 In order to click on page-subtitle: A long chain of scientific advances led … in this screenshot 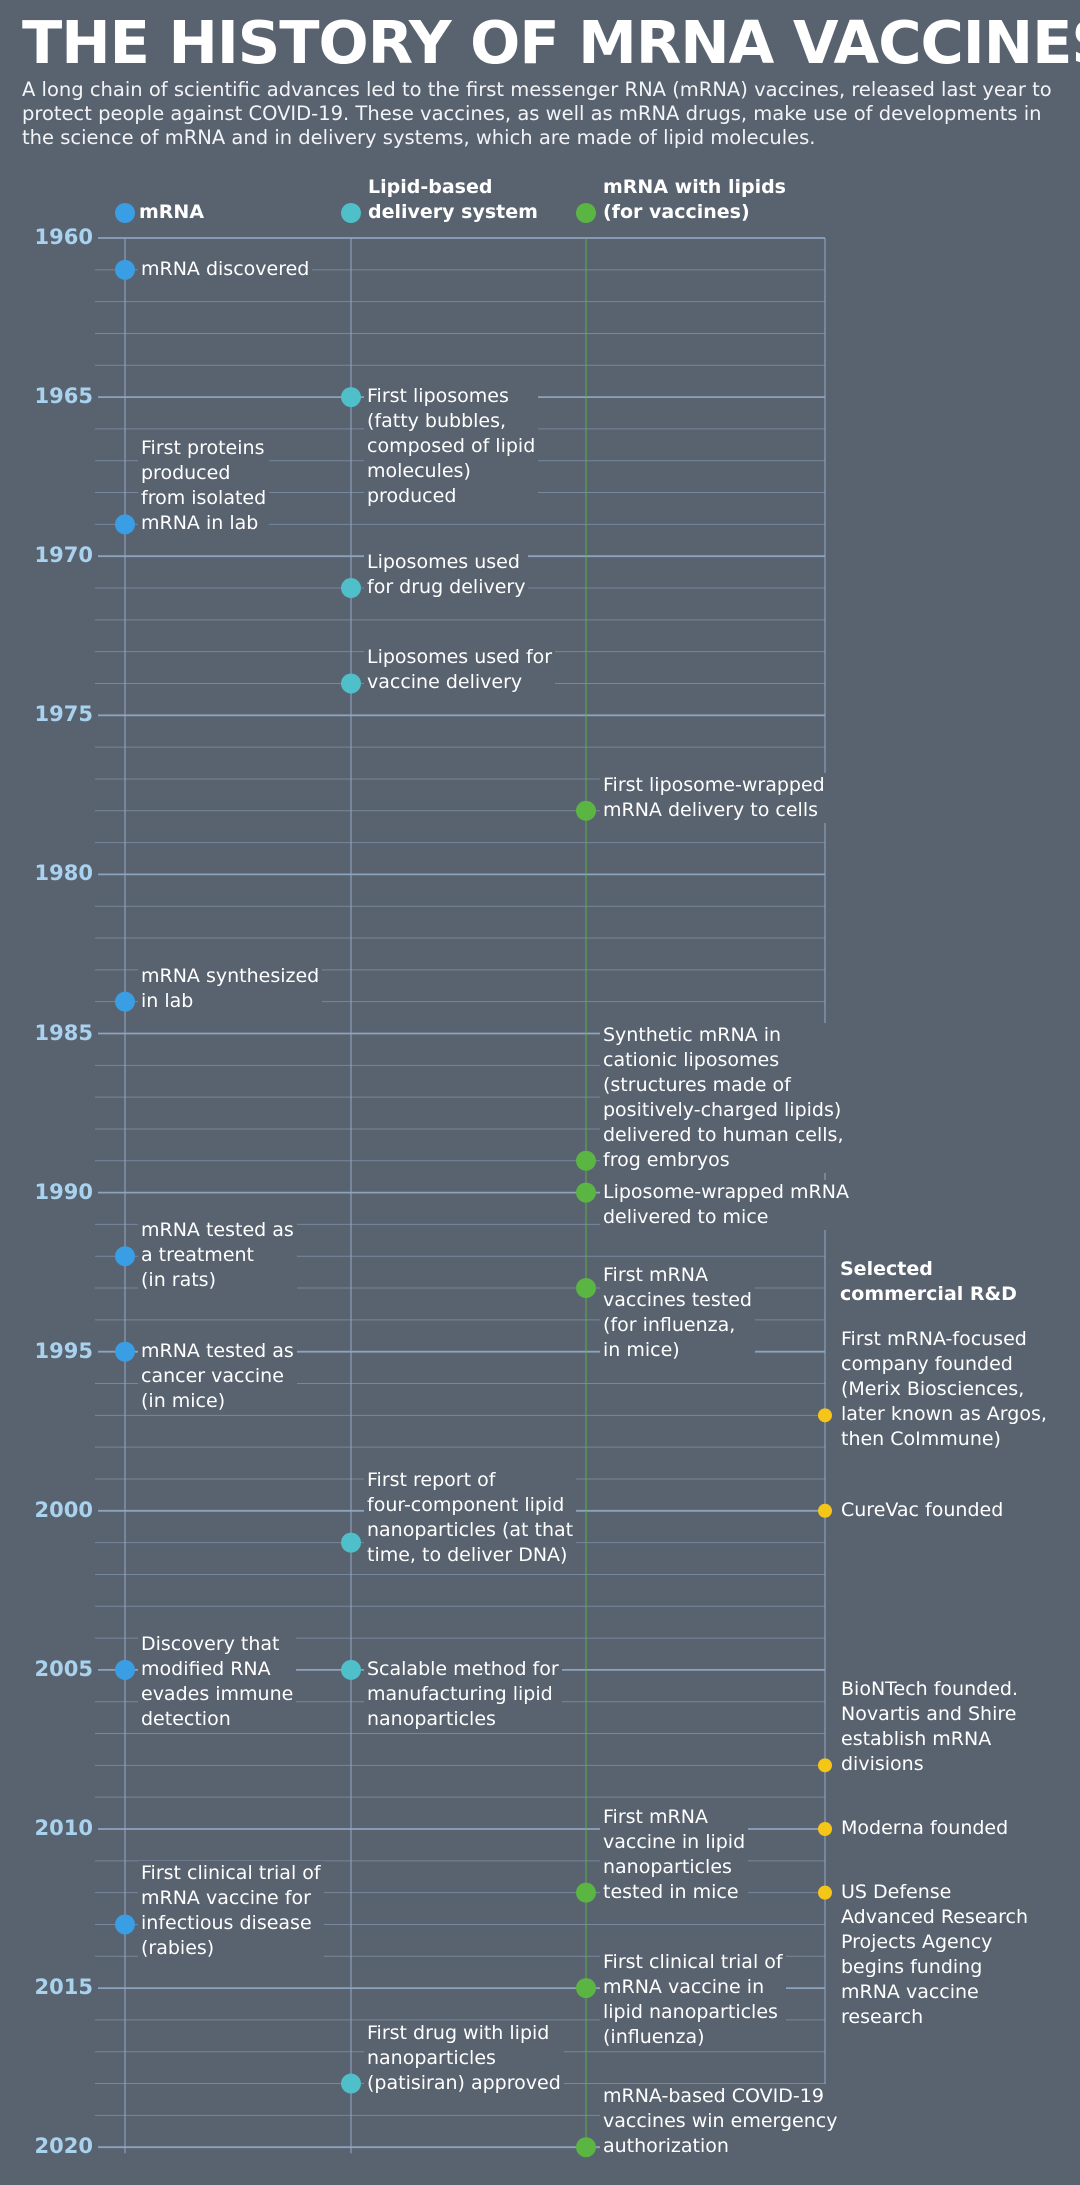, I will do `click(537, 113)`.